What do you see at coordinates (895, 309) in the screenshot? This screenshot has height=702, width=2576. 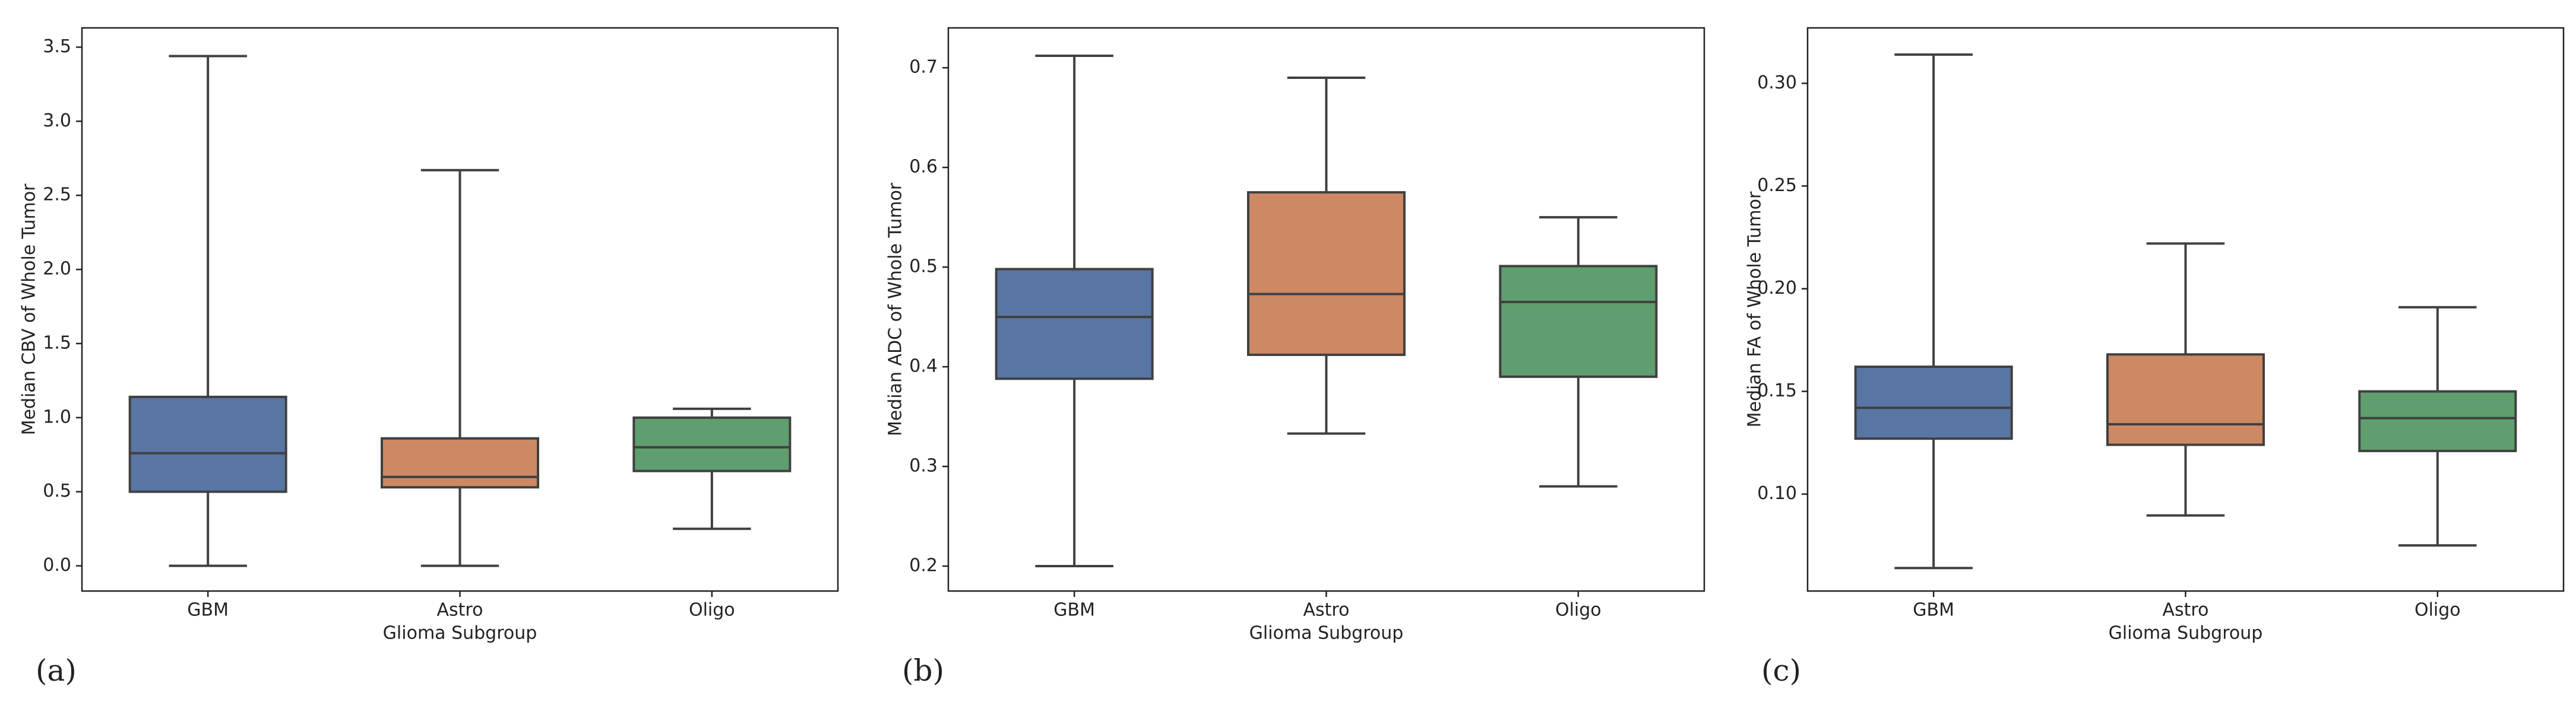 I see `y-axis-label: Median ADC of Whole Tumor` at bounding box center [895, 309].